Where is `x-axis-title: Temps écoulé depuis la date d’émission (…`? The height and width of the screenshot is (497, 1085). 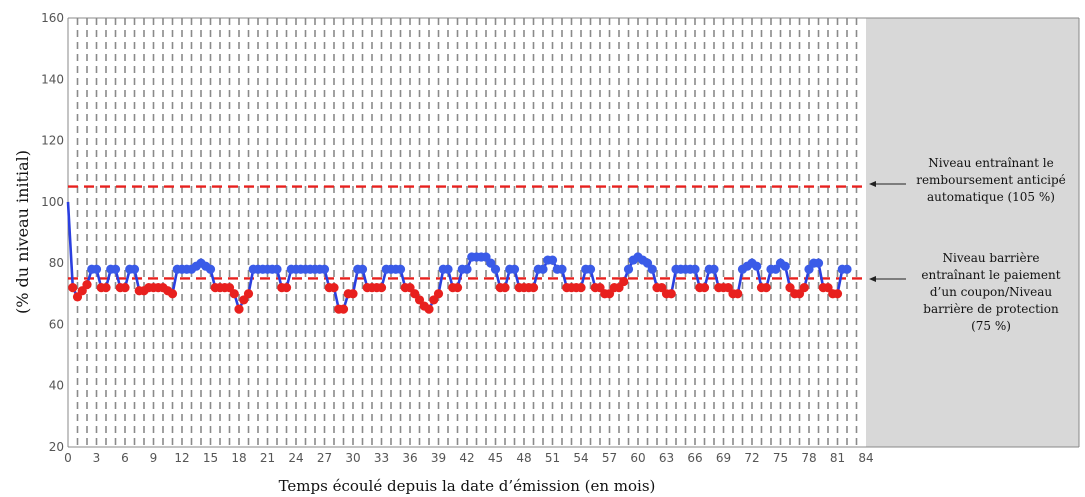 x-axis-title: Temps écoulé depuis la date d’émission (… is located at coordinates (467, 486).